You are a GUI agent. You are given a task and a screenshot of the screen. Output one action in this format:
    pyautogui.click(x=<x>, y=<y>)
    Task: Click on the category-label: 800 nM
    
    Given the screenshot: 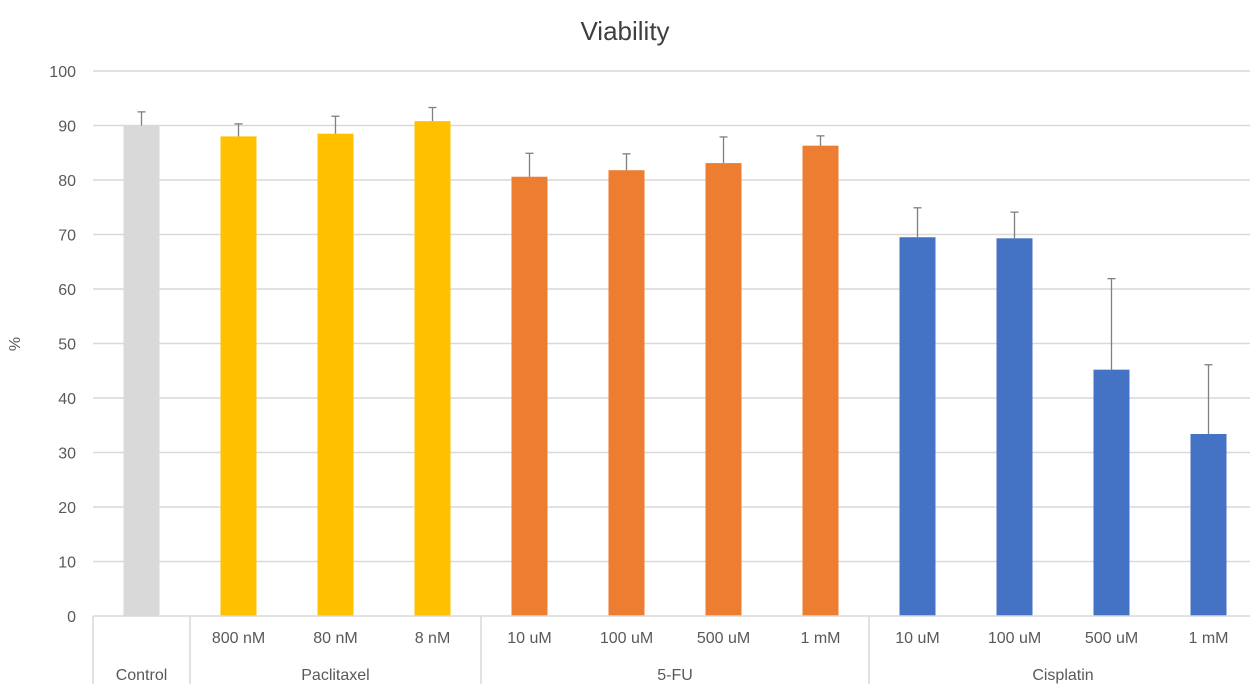 What is the action you would take?
    pyautogui.click(x=238, y=638)
    